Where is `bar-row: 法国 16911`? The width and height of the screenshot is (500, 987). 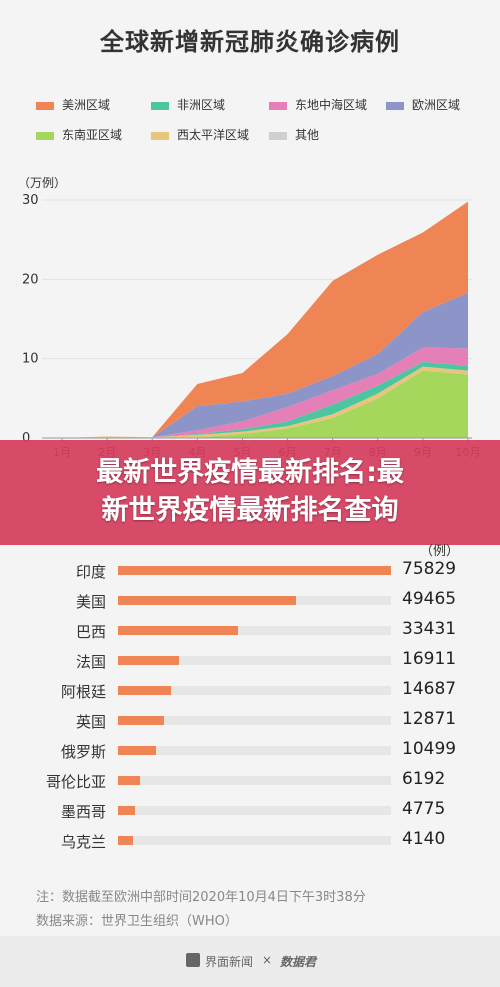 bar-row: 法国 16911 is located at coordinates (250, 662).